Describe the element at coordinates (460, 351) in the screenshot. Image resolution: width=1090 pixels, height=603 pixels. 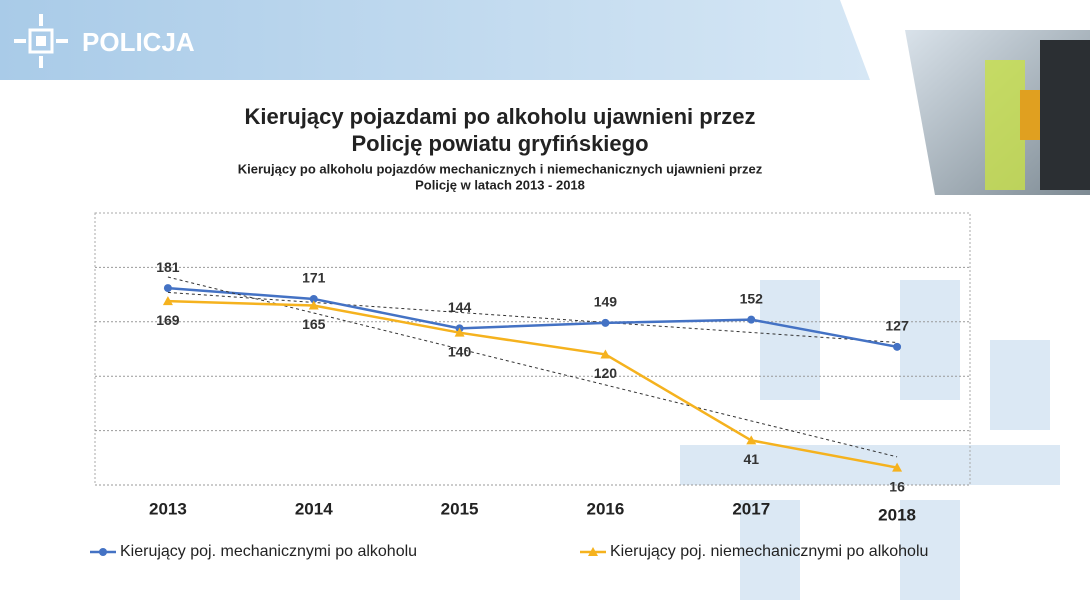
I see `data-label: 140` at that location.